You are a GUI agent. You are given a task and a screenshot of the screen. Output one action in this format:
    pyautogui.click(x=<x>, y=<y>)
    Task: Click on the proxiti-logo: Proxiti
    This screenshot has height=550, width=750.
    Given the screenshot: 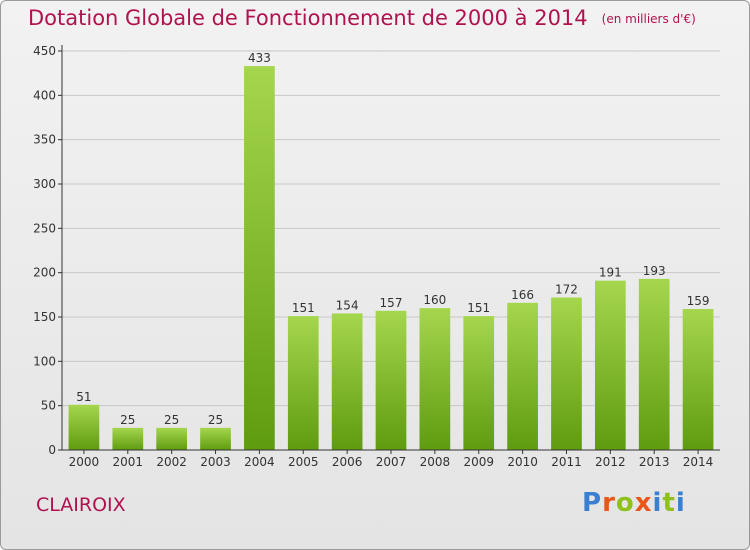 What is the action you would take?
    pyautogui.click(x=634, y=503)
    